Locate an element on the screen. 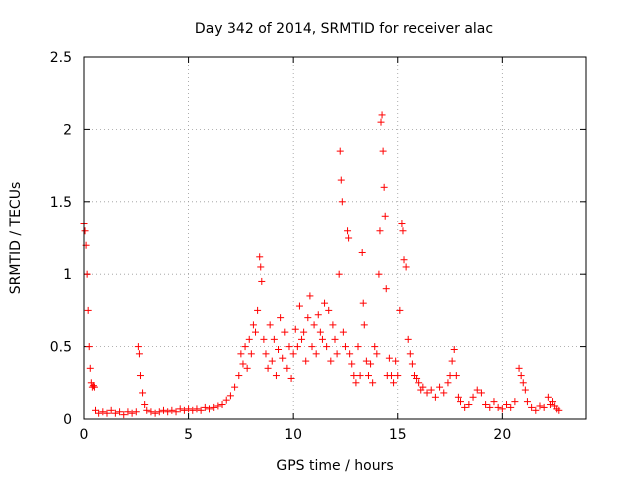 This screenshot has height=480, width=640. x-tick-label: 20 is located at coordinates (502, 435).